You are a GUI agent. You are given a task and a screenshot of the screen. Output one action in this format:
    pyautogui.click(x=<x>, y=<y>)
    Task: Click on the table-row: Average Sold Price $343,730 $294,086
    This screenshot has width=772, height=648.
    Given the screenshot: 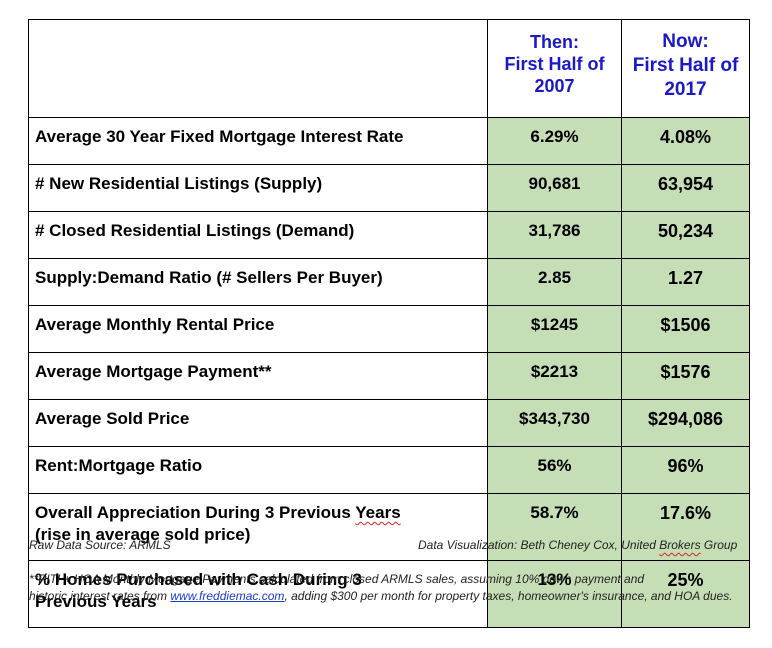 What is the action you would take?
    pyautogui.click(x=389, y=423)
    